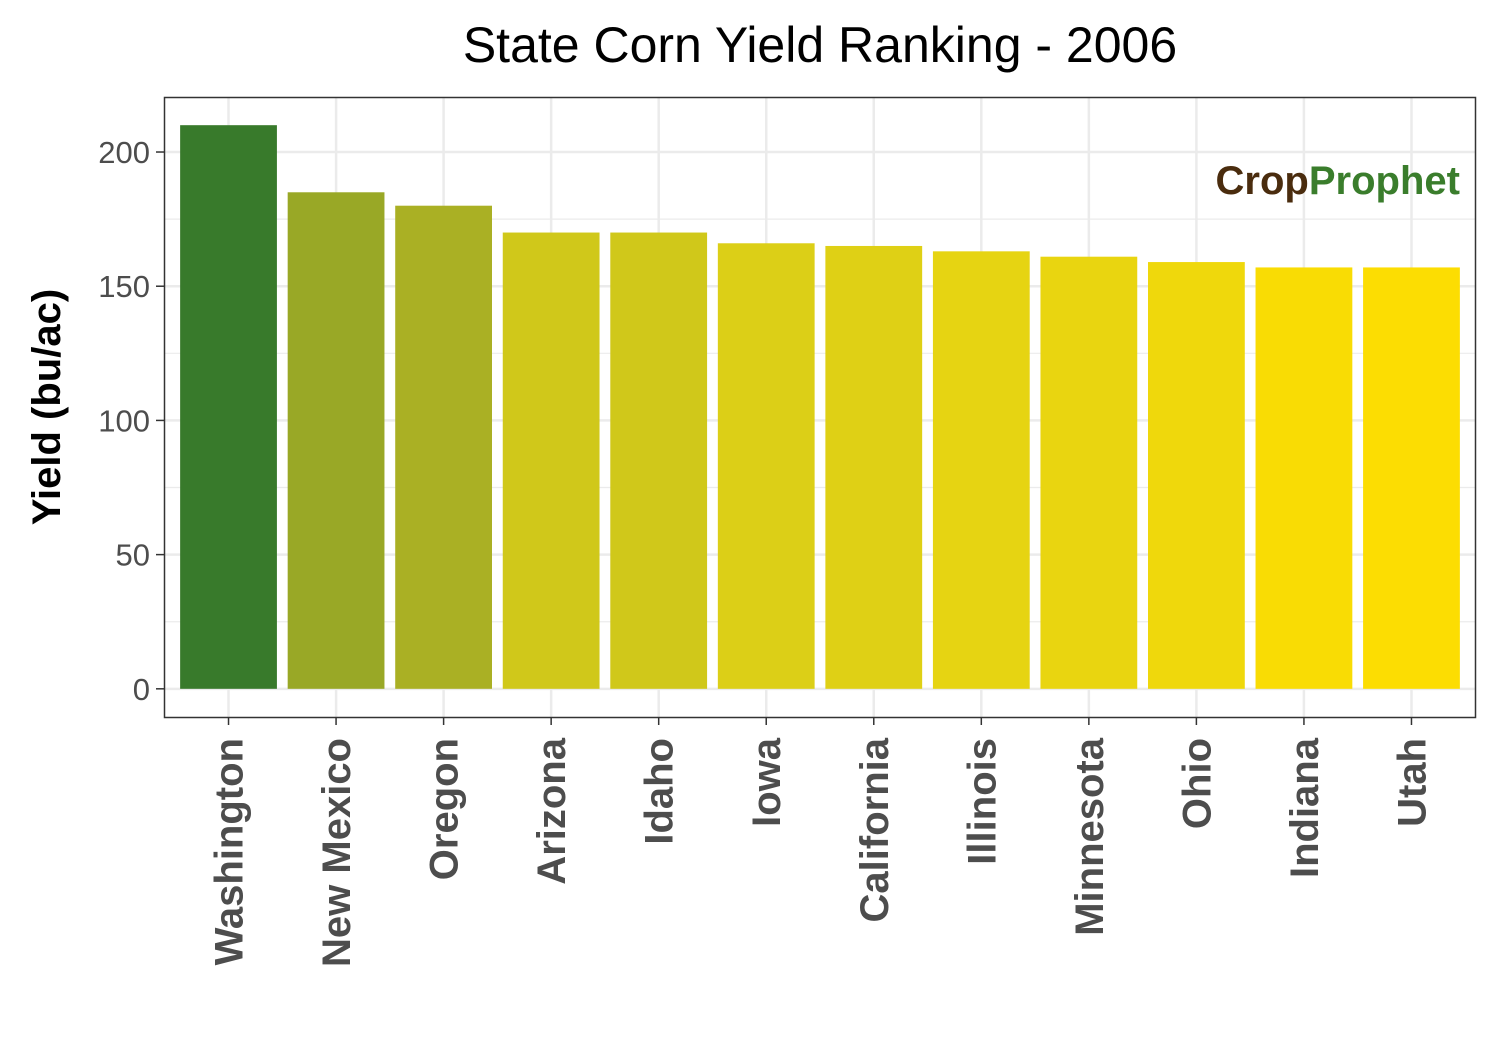 The width and height of the screenshot is (1500, 1050). What do you see at coordinates (228, 407) in the screenshot?
I see `bar-washington` at bounding box center [228, 407].